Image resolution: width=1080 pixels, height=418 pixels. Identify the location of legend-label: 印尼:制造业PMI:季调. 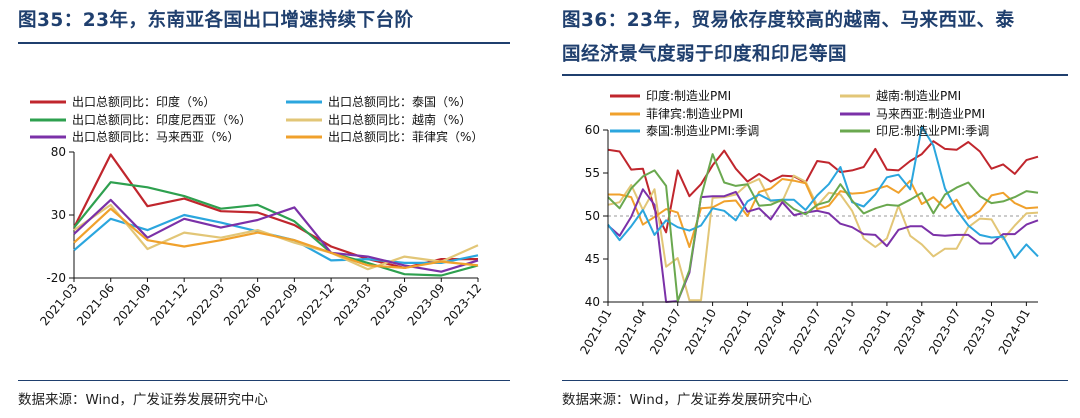
(932, 131).